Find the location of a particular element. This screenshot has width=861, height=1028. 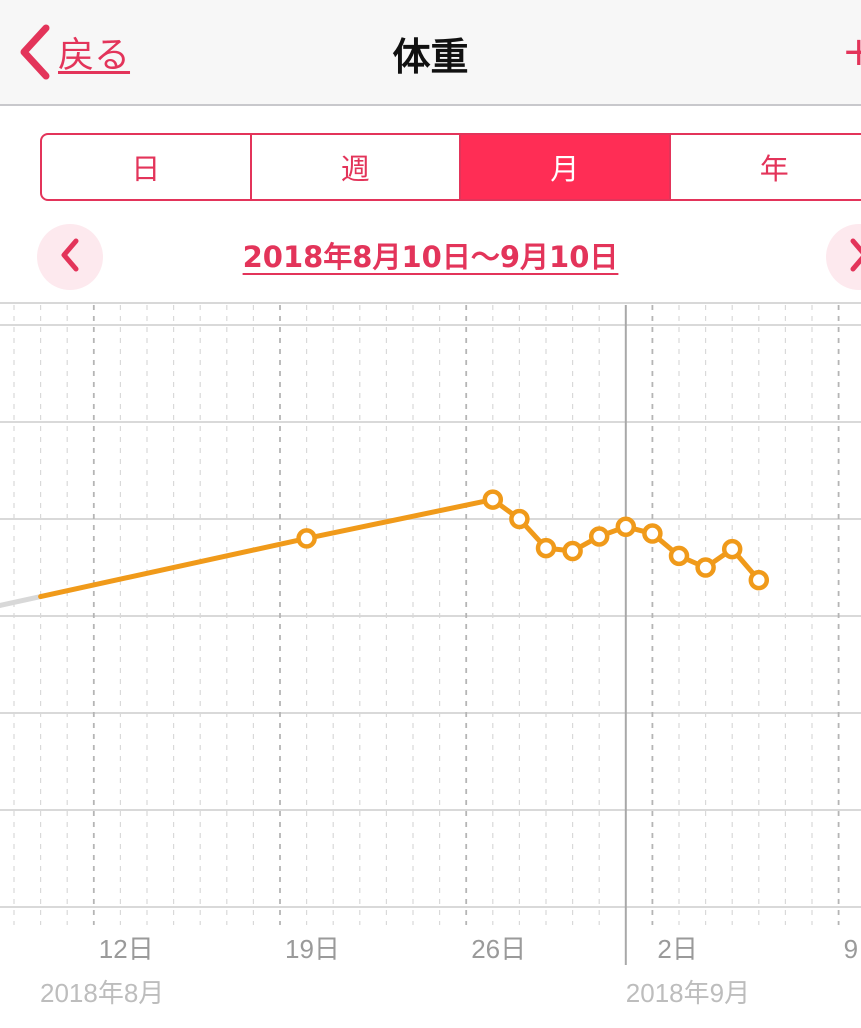

chart-axis-labels: 12日 19日 26日 2日 9 2018年8月 2018年9月 is located at coordinates (449, 971).